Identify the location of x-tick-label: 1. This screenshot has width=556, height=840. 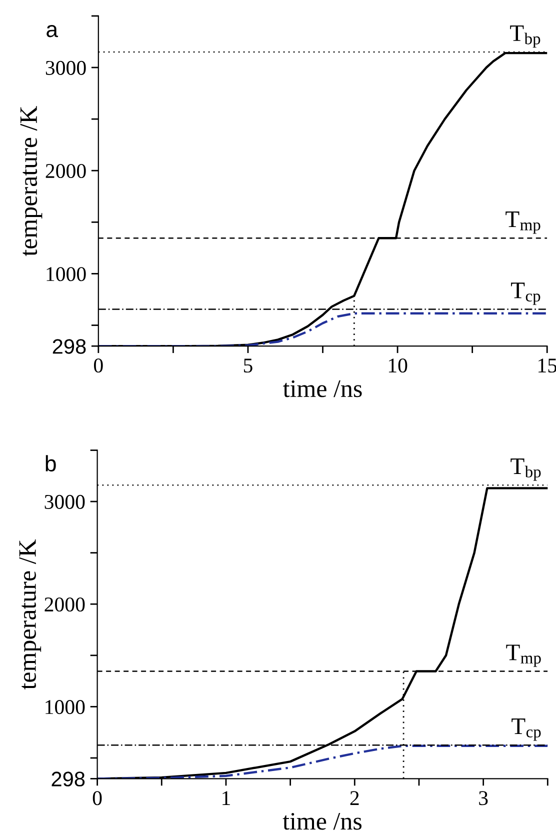
(226, 798).